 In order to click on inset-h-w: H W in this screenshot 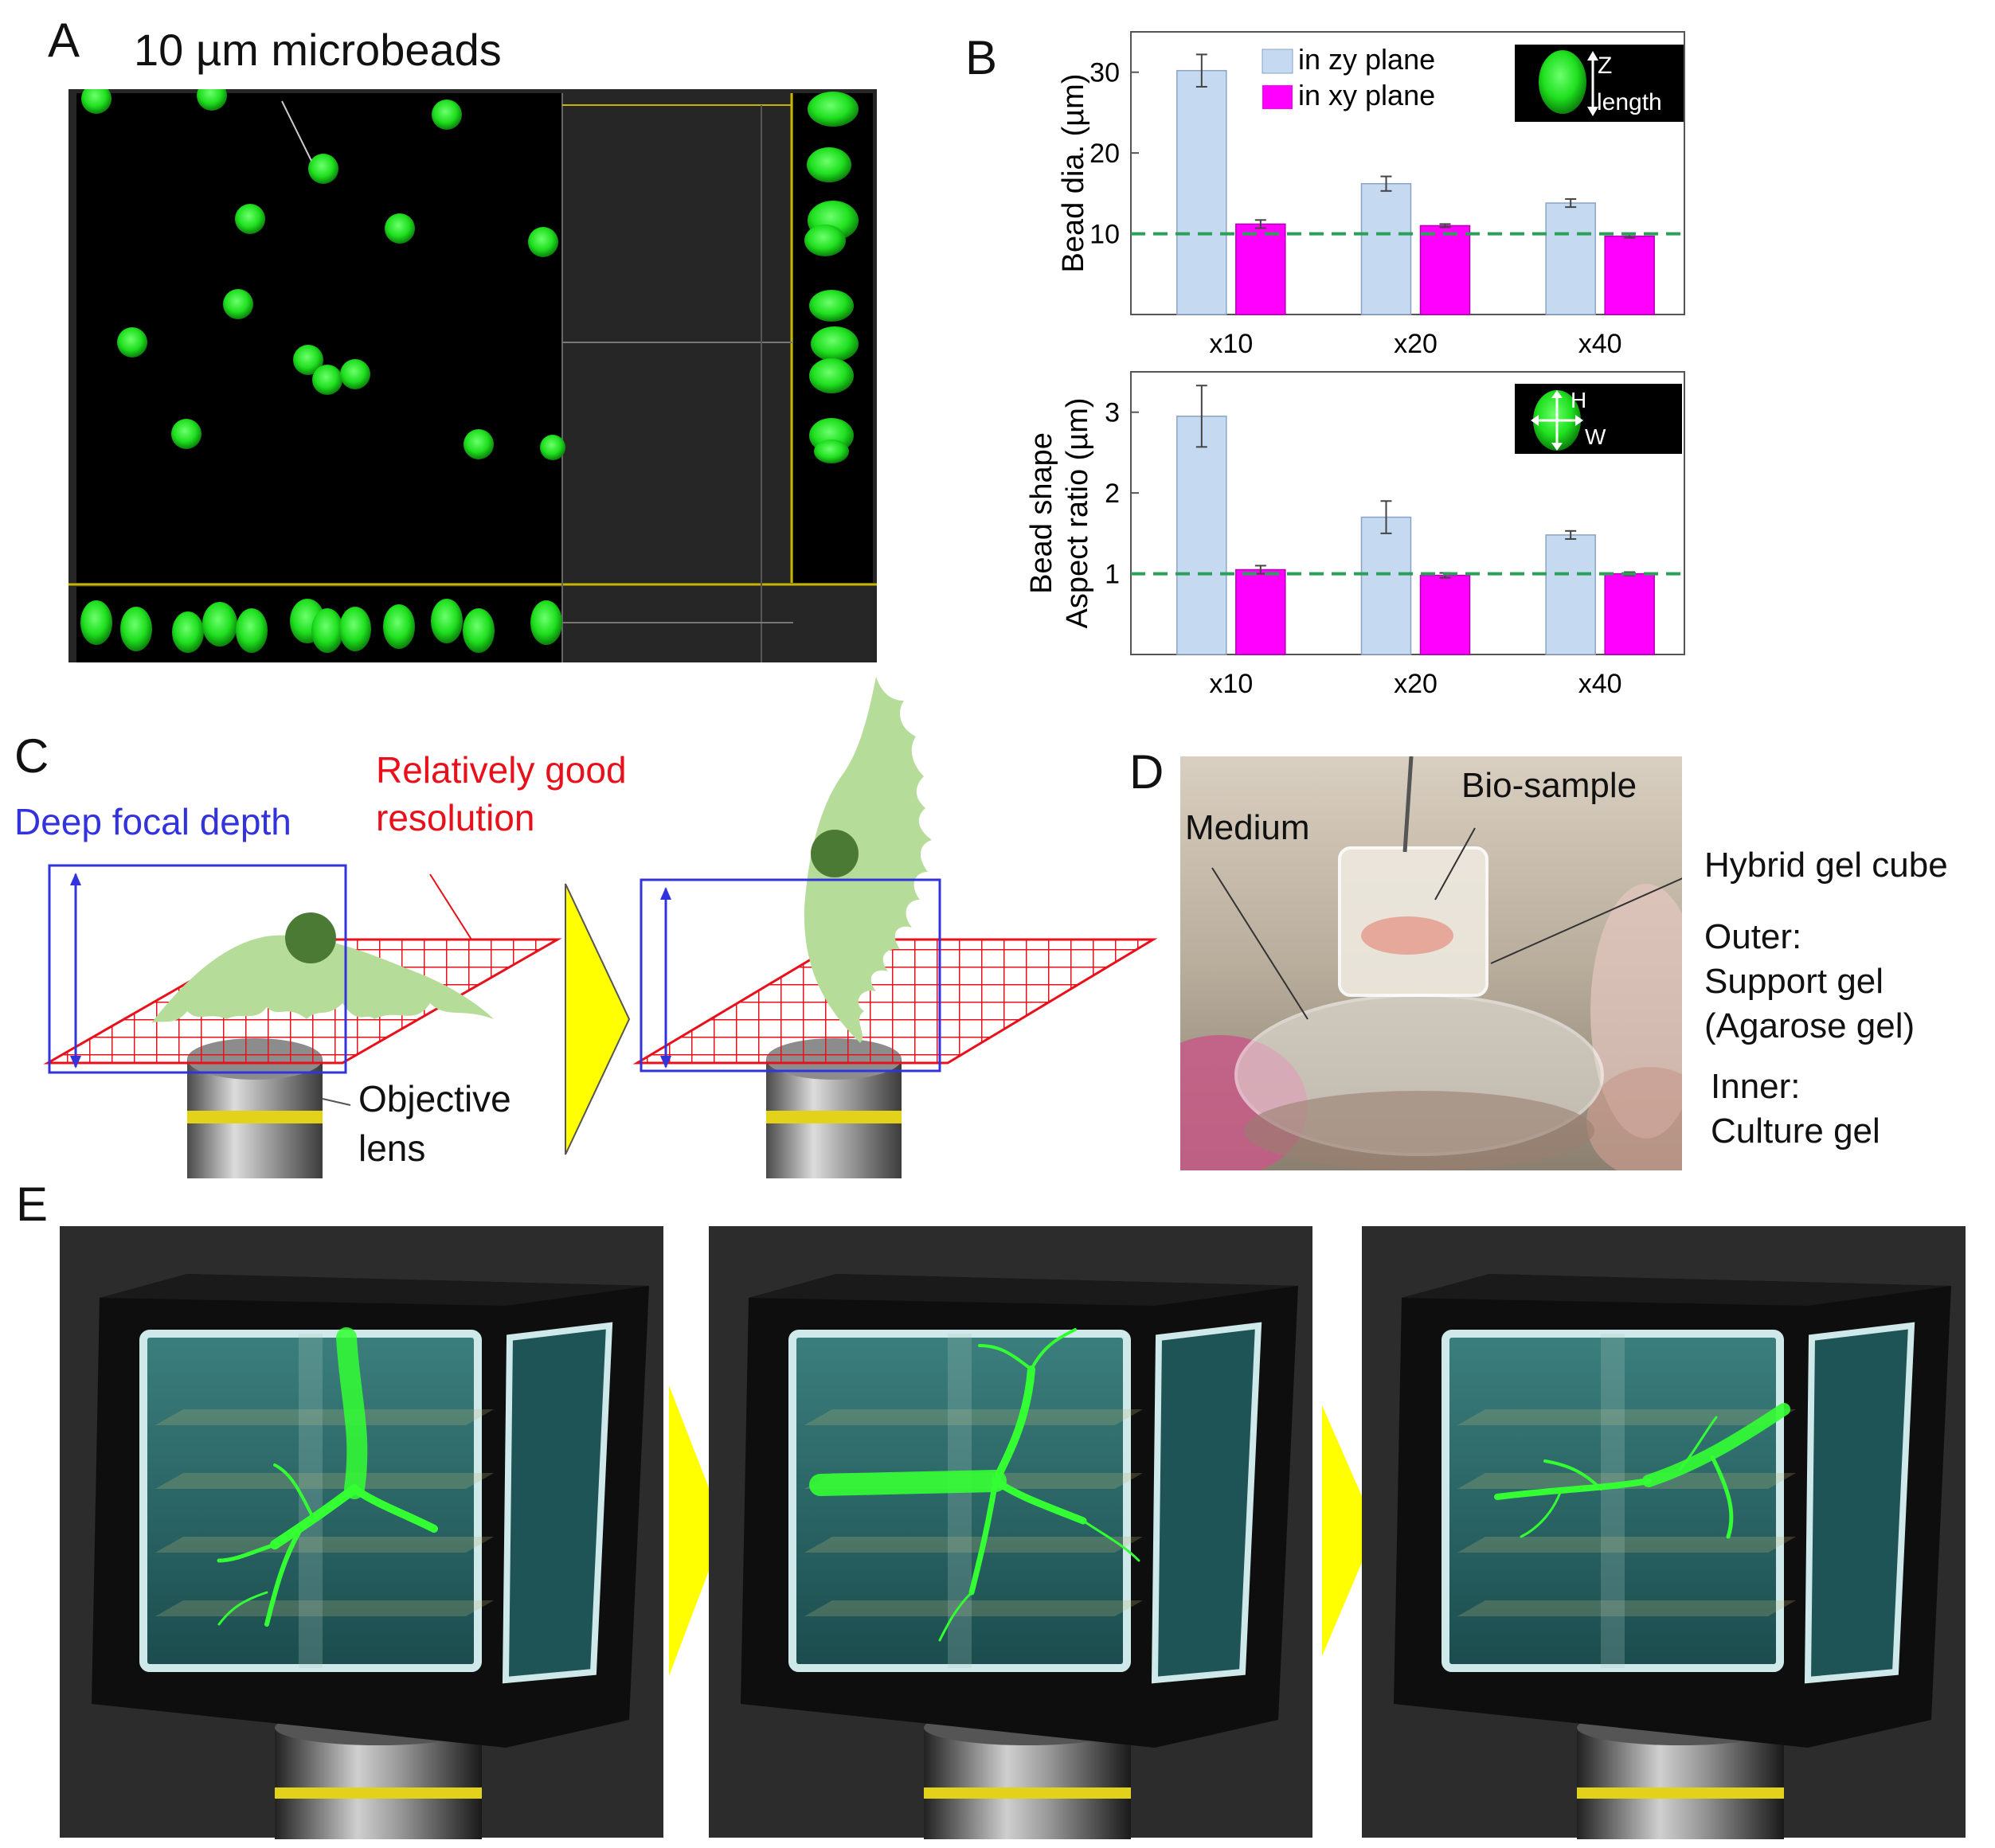, I will do `click(1598, 419)`.